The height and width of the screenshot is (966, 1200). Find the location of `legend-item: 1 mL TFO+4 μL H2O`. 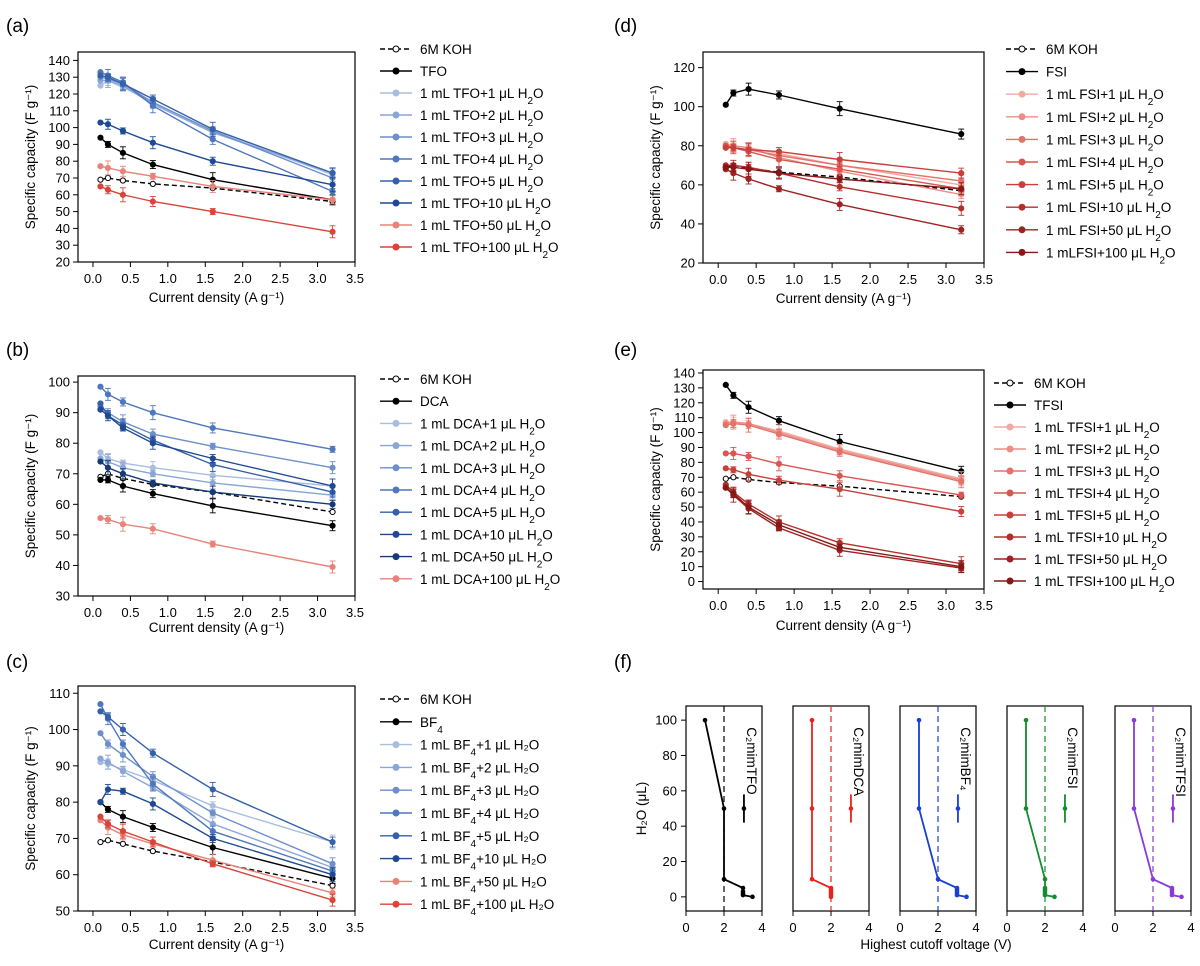

legend-item: 1 mL TFO+4 μL H2O is located at coordinates (462, 162).